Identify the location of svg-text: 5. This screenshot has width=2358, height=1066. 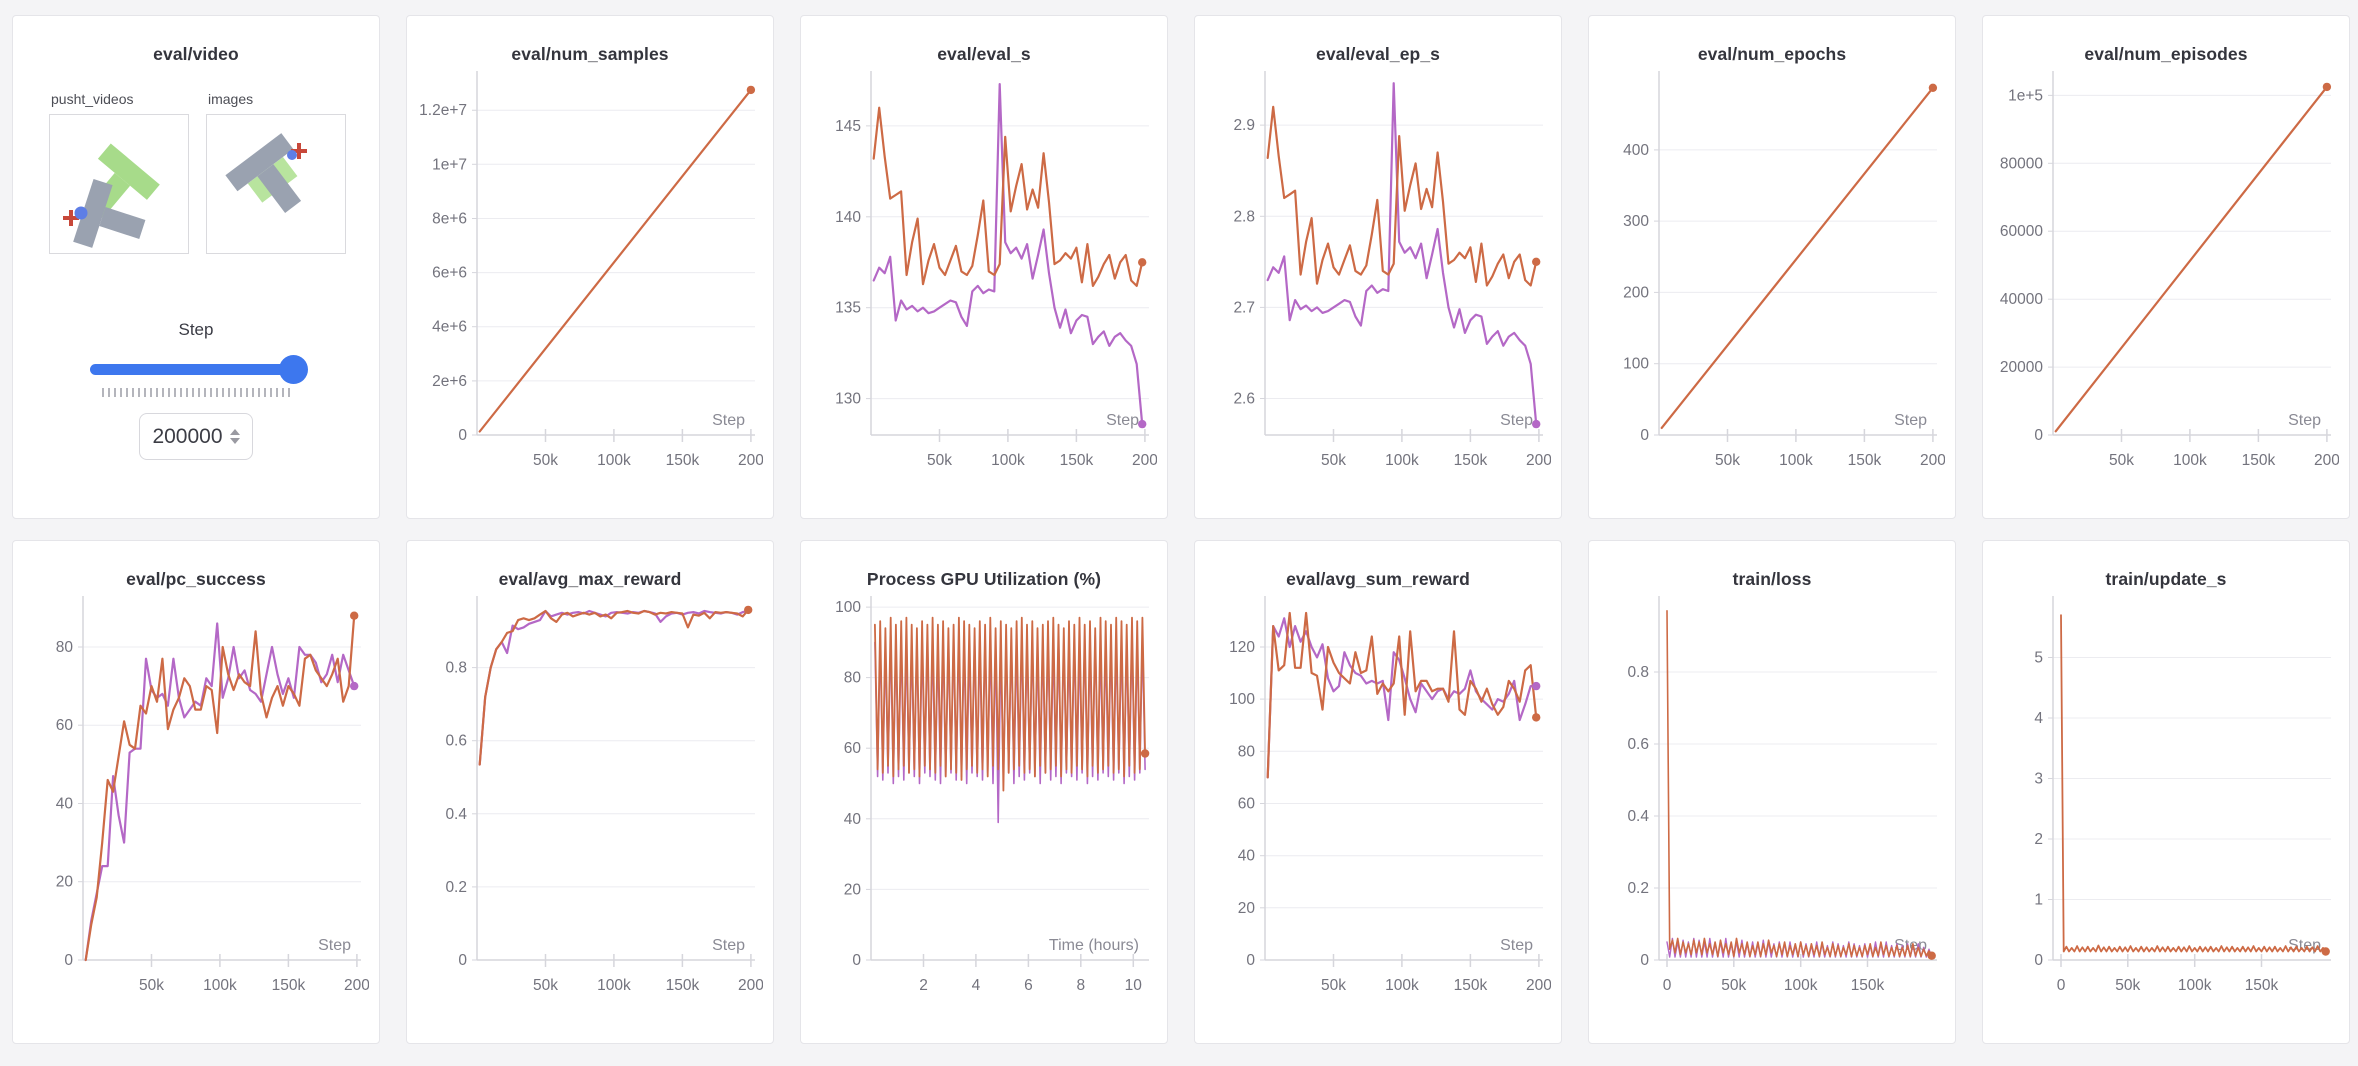
(2038, 658).